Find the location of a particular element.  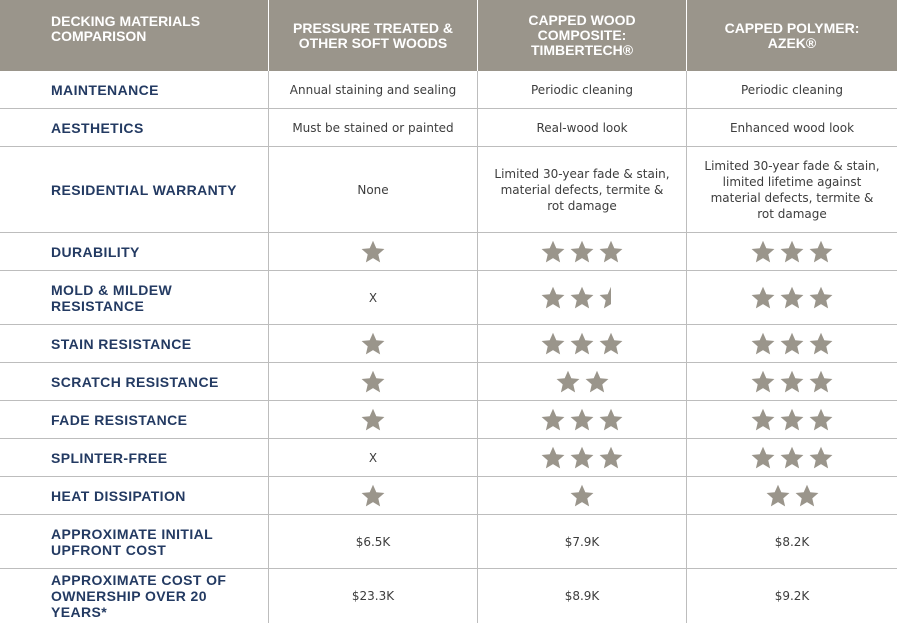

cell-value: $9.2K is located at coordinates (792, 596).